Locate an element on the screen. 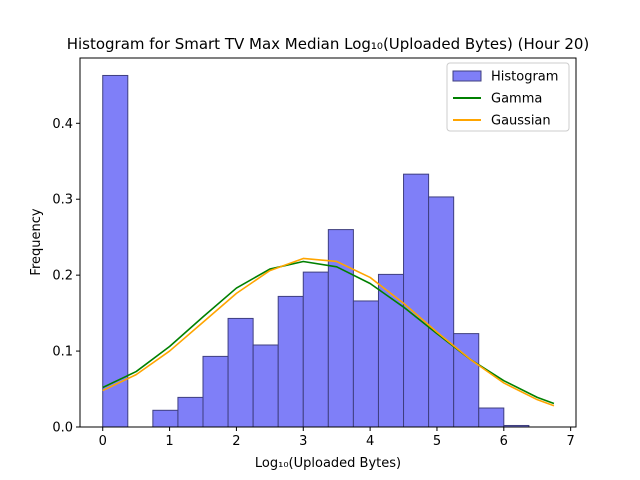 This screenshot has width=640, height=480. y-tick-label: 0.2 is located at coordinates (62, 276).